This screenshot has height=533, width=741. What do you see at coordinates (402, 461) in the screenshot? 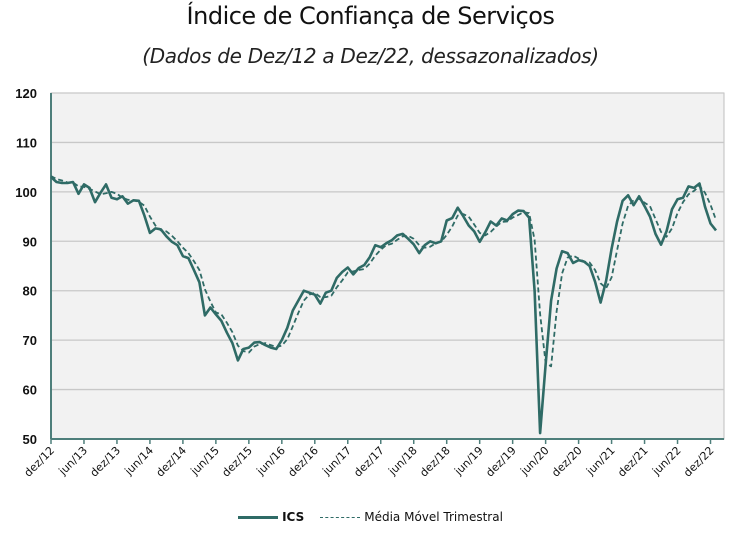
I see `x-tick-label: jun/18` at bounding box center [402, 461].